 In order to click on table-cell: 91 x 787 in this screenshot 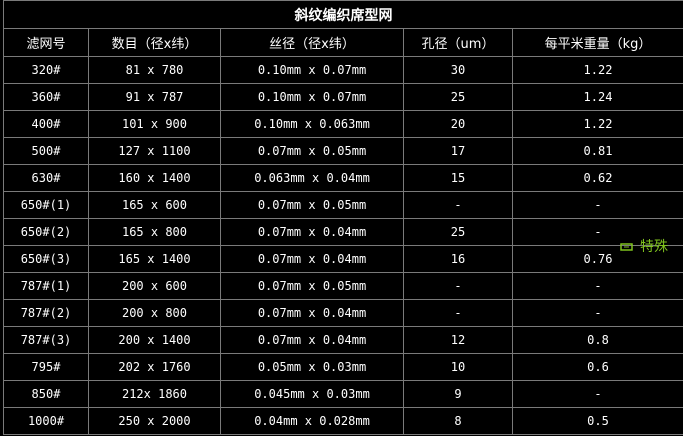, I will do `click(154, 97)`.